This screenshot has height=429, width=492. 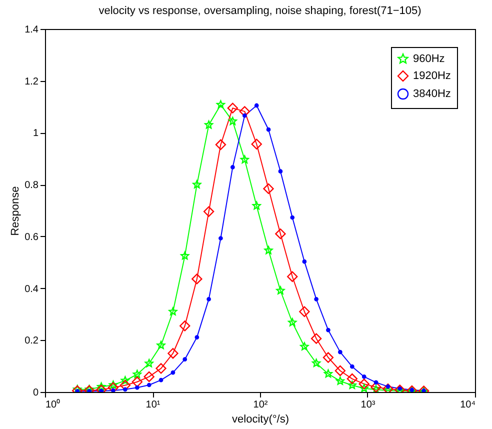 What do you see at coordinates (368, 405) in the screenshot?
I see `x-tick-label: 10³` at bounding box center [368, 405].